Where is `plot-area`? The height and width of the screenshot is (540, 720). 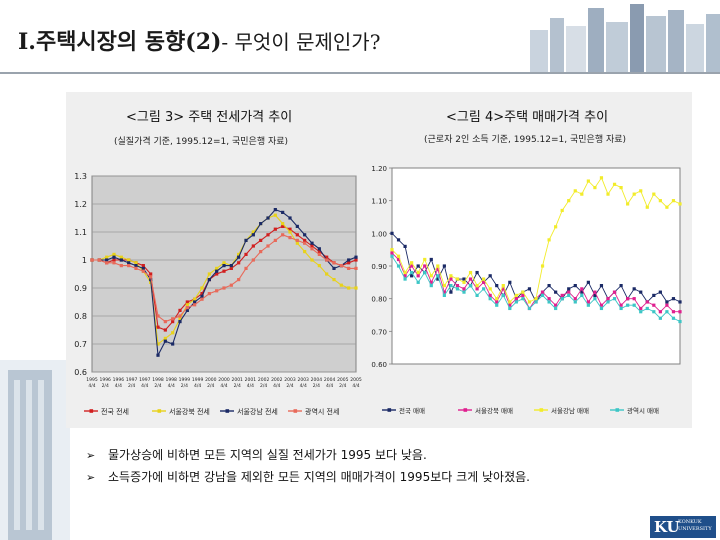 plot-area is located at coordinates (536, 266).